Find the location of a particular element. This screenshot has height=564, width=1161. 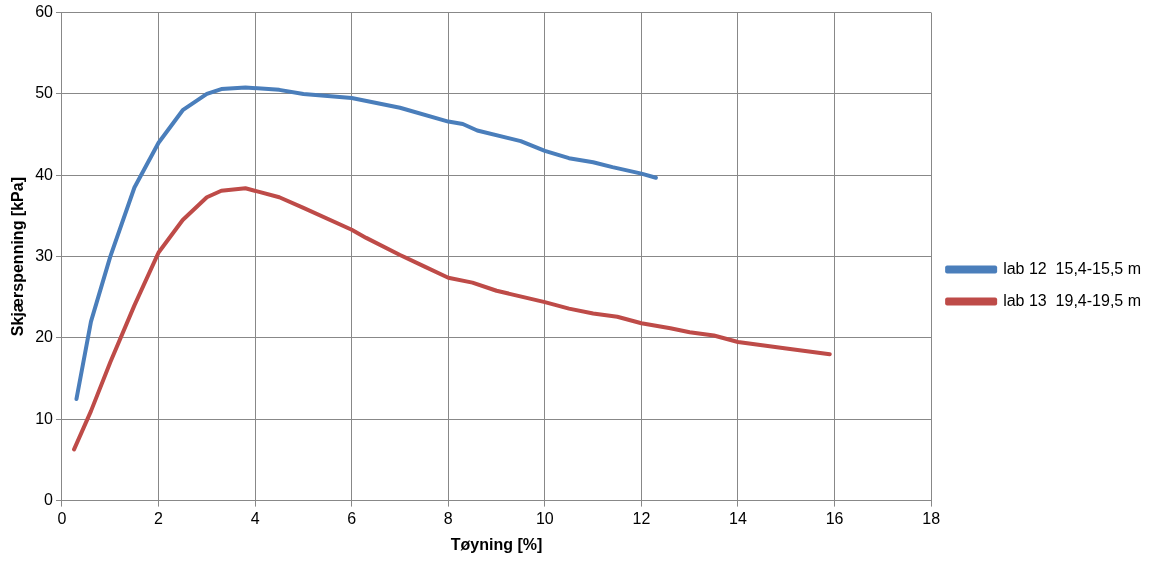

y-tick-label: 60 is located at coordinates (44, 12).